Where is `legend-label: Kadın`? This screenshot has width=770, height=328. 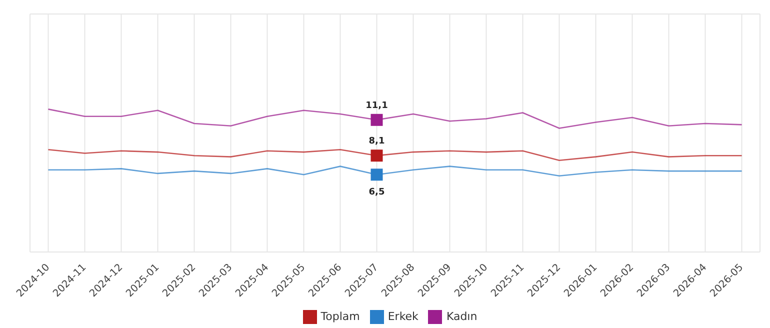 legend-label: Kadın is located at coordinates (462, 317).